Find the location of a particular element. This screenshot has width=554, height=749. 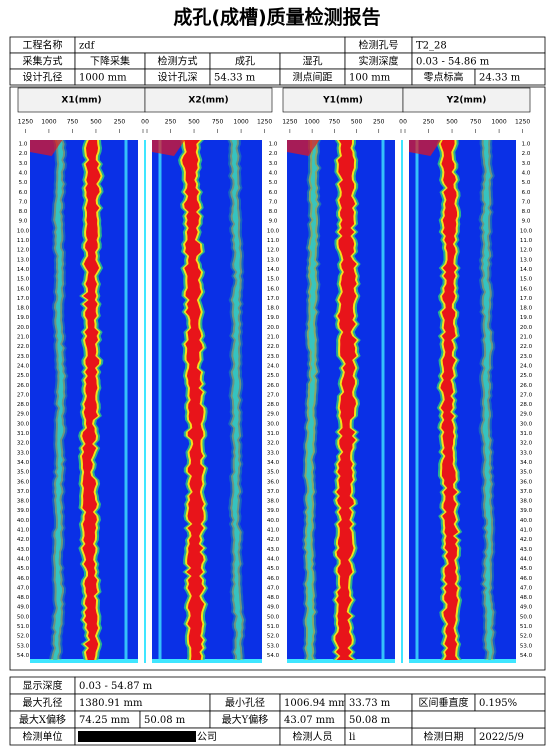

depth-label: 19.0 is located at coordinates (23, 318).